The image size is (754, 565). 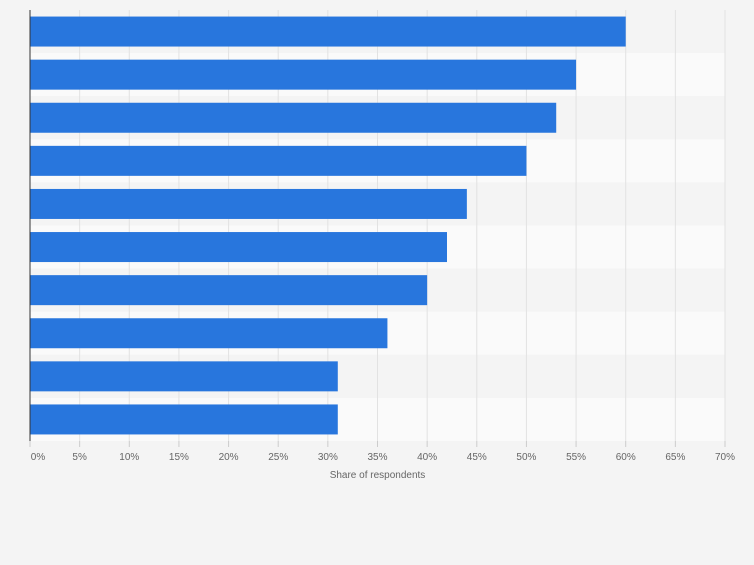 I want to click on x-tick-label: 70%, so click(x=725, y=457).